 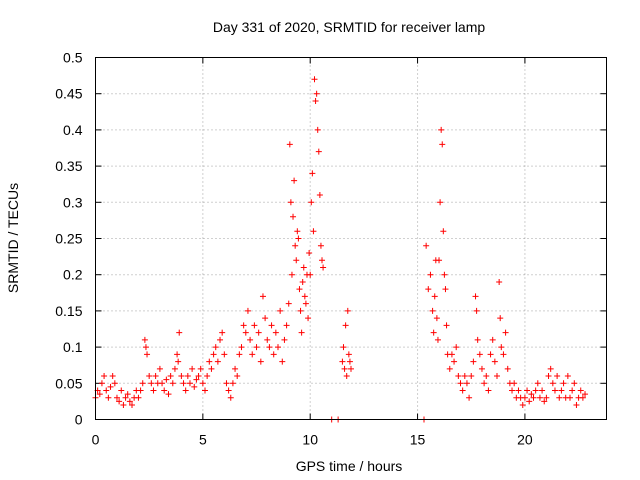 What do you see at coordinates (68, 383) in the screenshot?
I see `y-tick-label: 0.05` at bounding box center [68, 383].